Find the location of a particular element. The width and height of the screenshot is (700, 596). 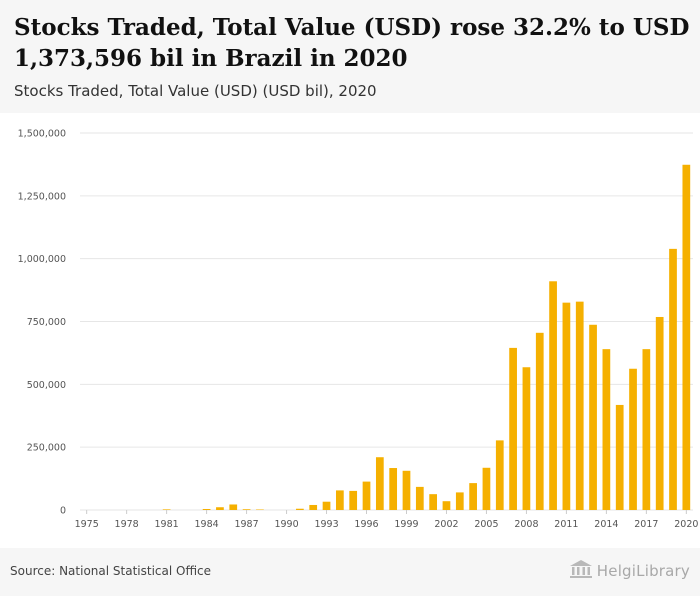

bar-2006 is located at coordinates (499, 475).